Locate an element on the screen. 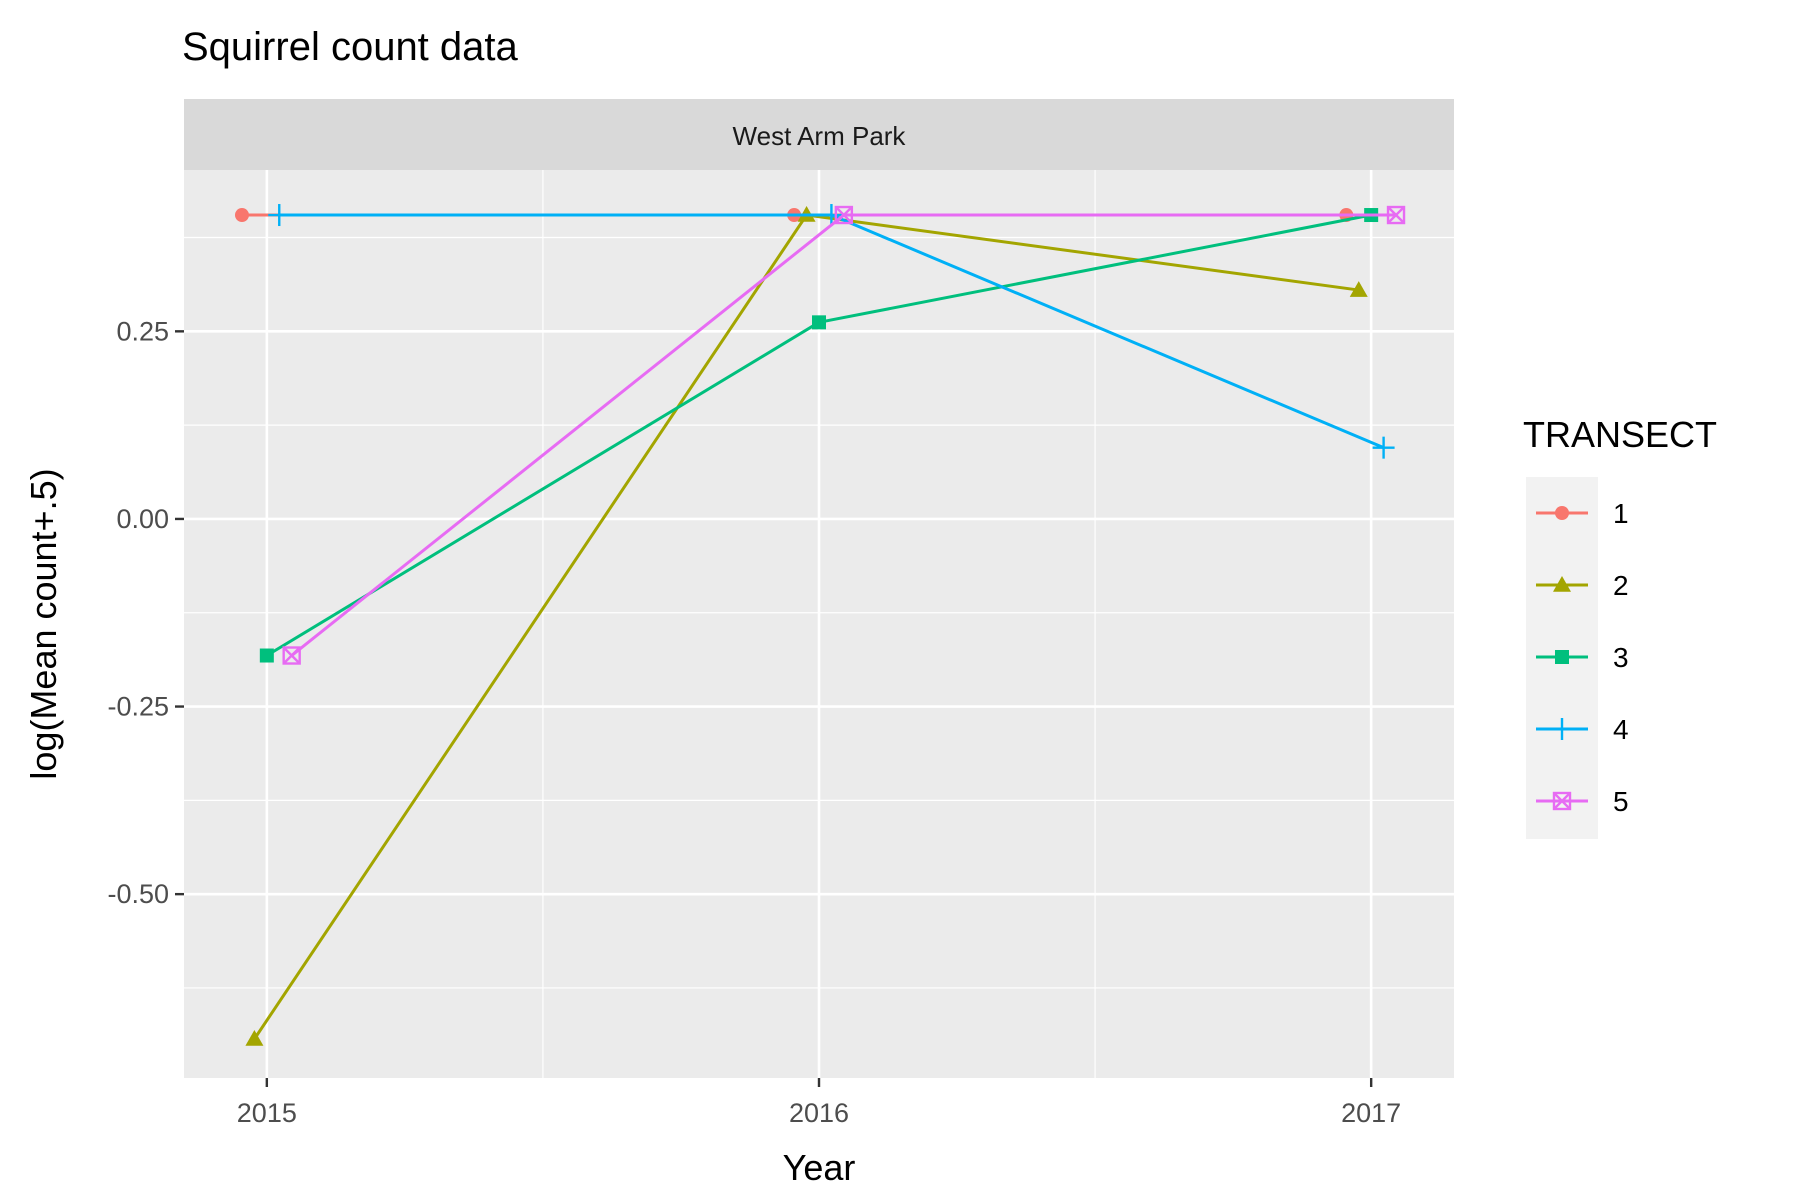 The height and width of the screenshot is (1200, 1800). legend-item-label: 4 is located at coordinates (1621, 729).